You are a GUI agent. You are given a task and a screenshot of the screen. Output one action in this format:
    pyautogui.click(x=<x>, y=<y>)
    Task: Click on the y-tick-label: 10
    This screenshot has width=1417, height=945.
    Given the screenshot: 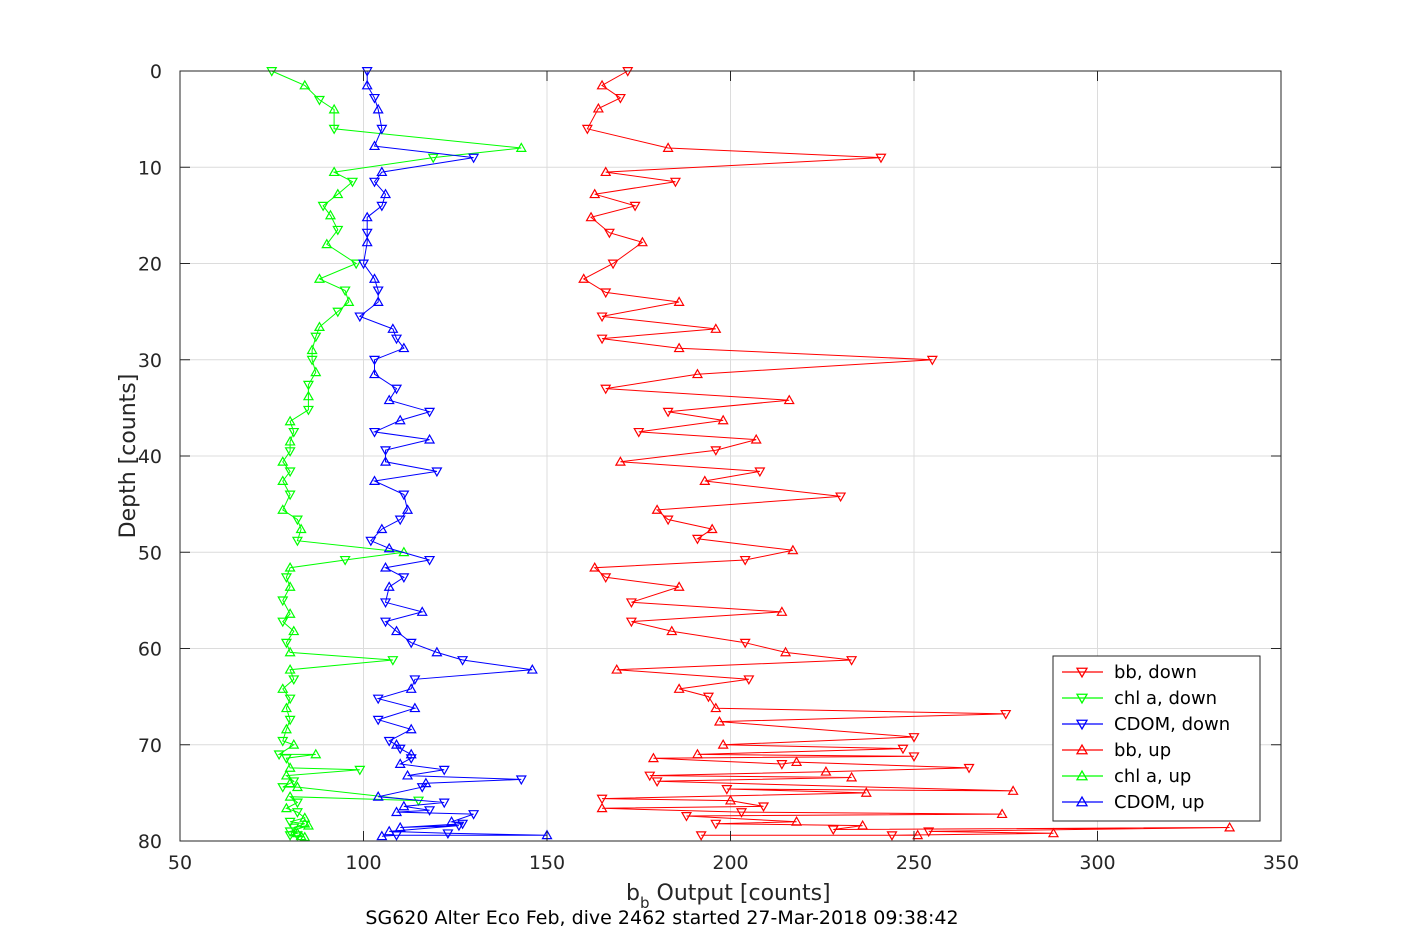 What is the action you would take?
    pyautogui.click(x=150, y=168)
    